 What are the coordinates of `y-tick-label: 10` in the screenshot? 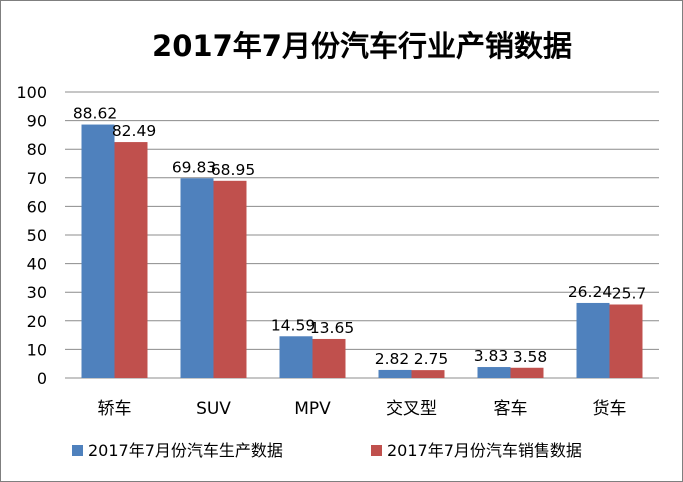 It's located at (37, 349).